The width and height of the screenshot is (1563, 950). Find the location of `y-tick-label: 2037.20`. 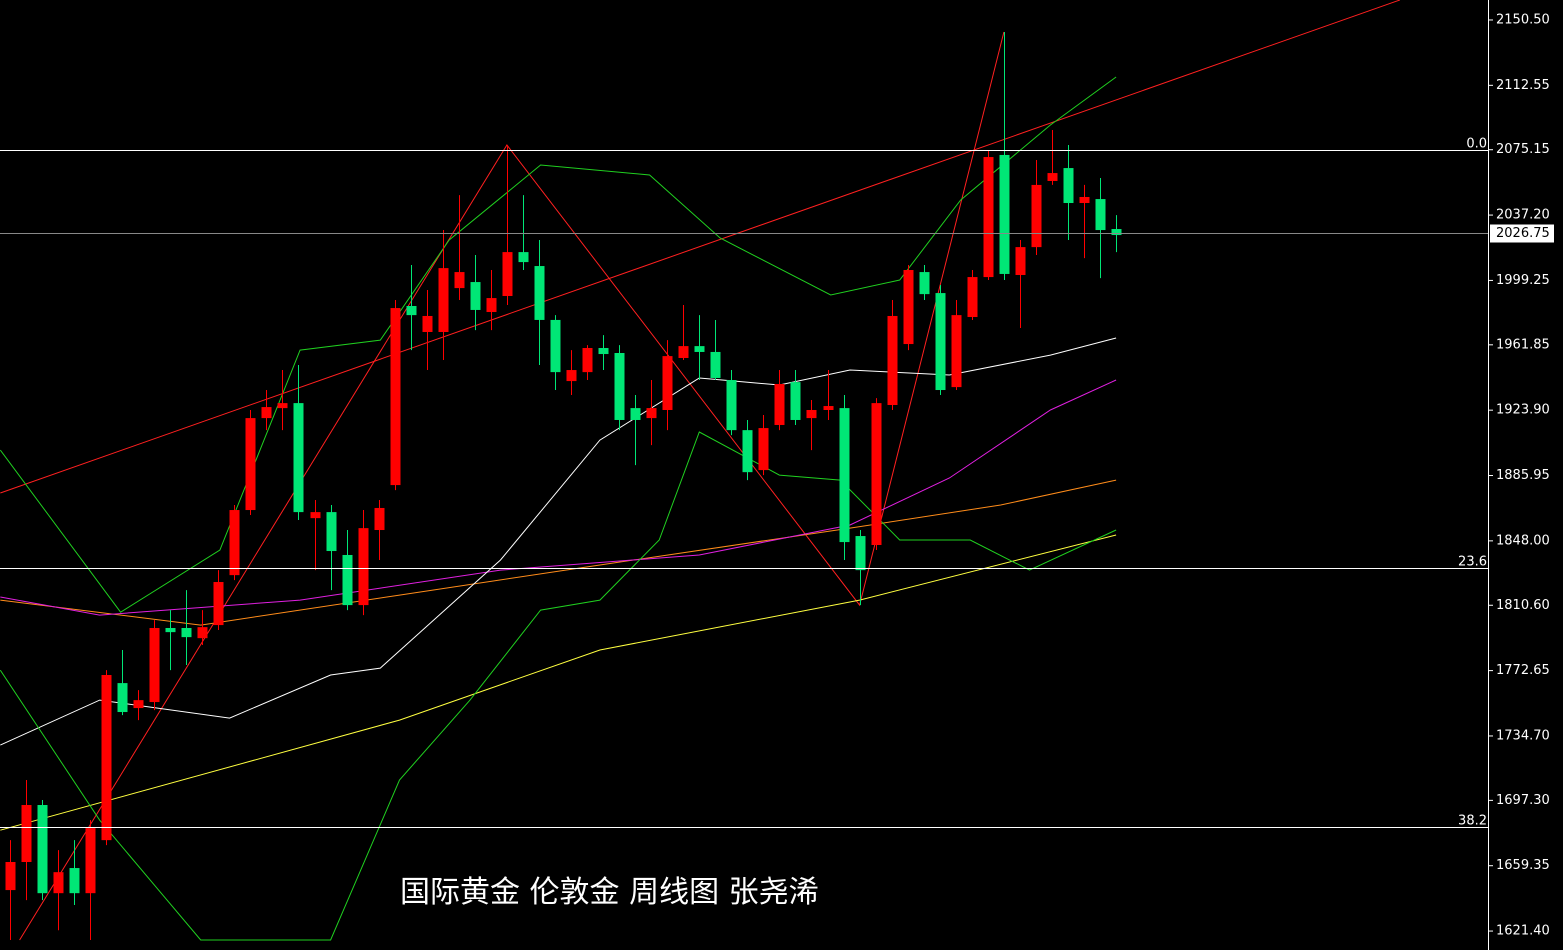

y-tick-label: 2037.20 is located at coordinates (1523, 215).